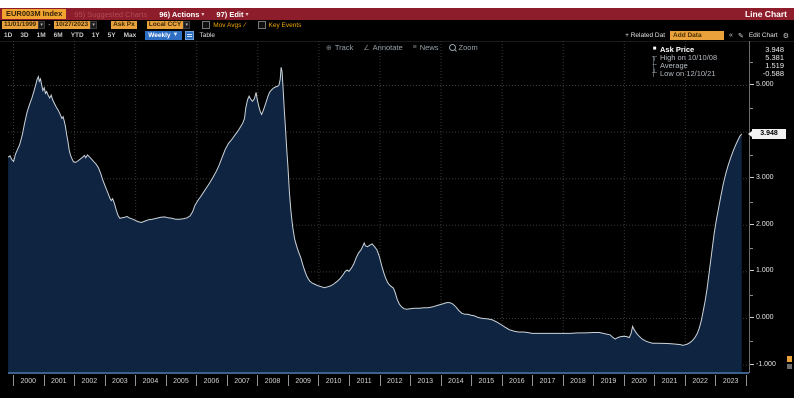 This screenshot has height=410, width=794. I want to click on screen-title: Line Chart, so click(765, 14).